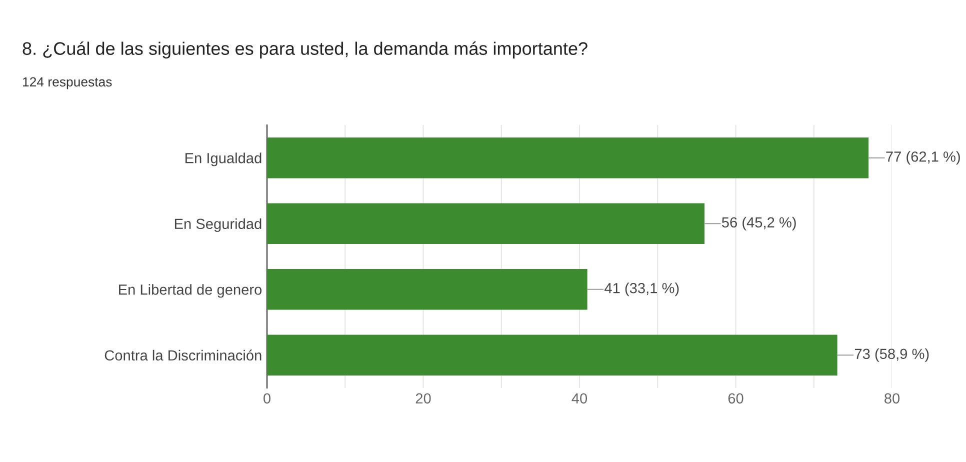 Image resolution: width=966 pixels, height=462 pixels. Describe the element at coordinates (218, 225) in the screenshot. I see `y-tick-label: En Seguridad` at that location.